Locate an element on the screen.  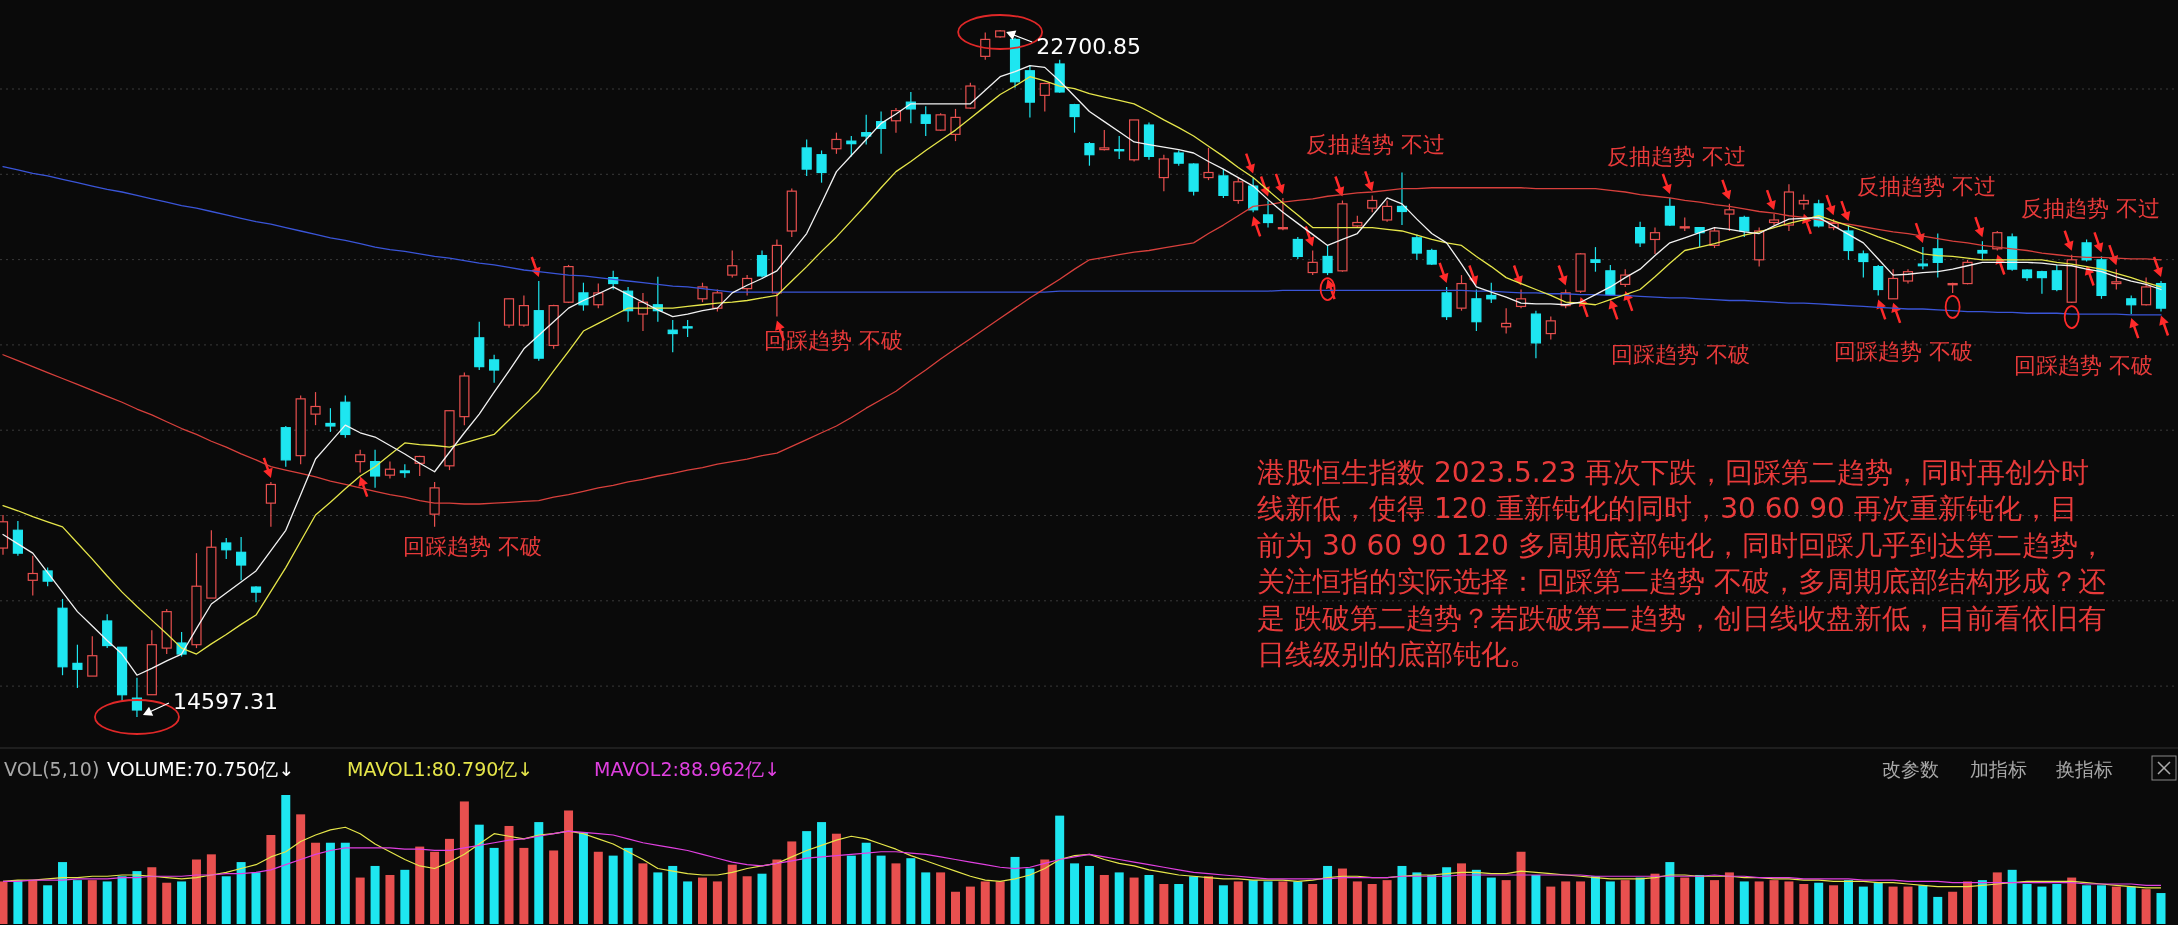
text: MAVOL1:80.790亿↓ is located at coordinates (440, 769).